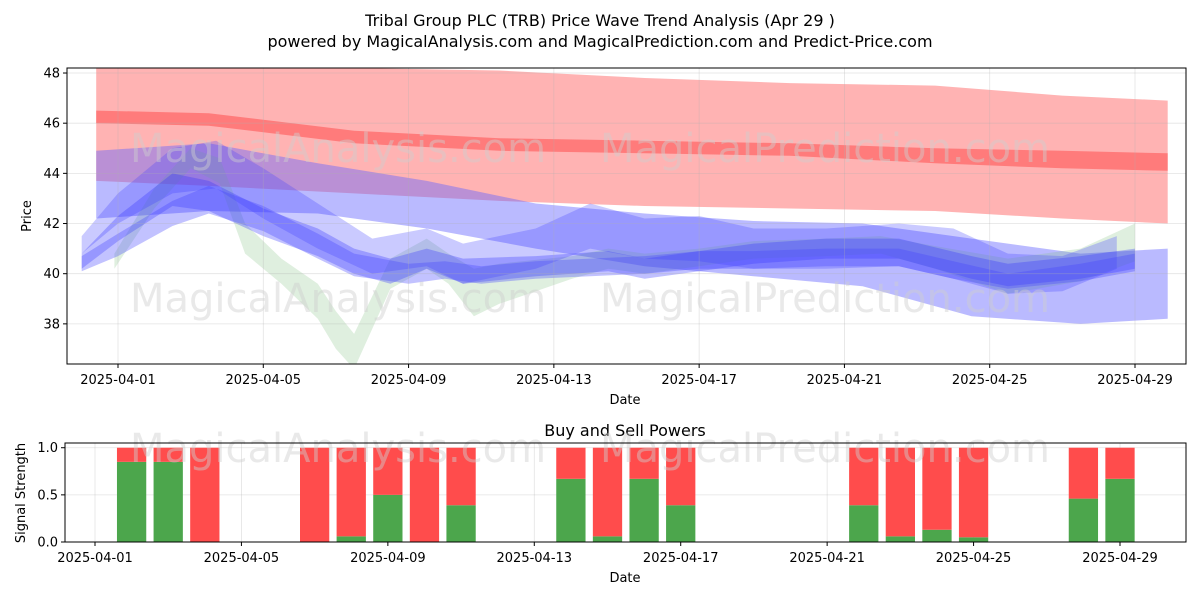 The image size is (1200, 600). Describe the element at coordinates (95, 558) in the screenshot. I see `signal-x-tick-label: 2025-04-01` at that location.